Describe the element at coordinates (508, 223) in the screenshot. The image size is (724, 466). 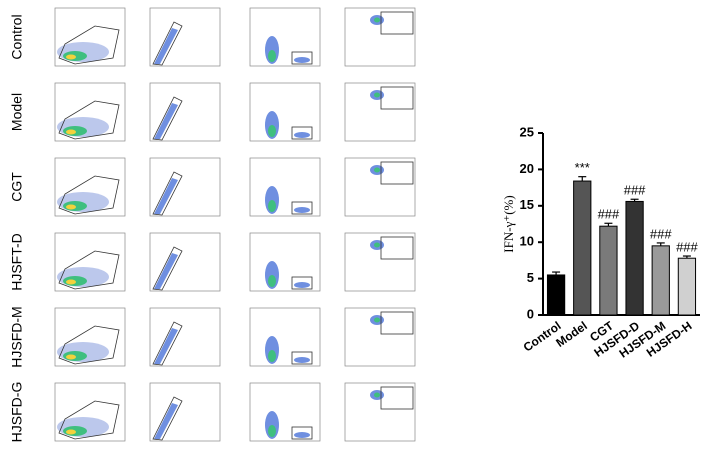
I see `y-axis-title: IFN-γ⁺(%)` at that location.